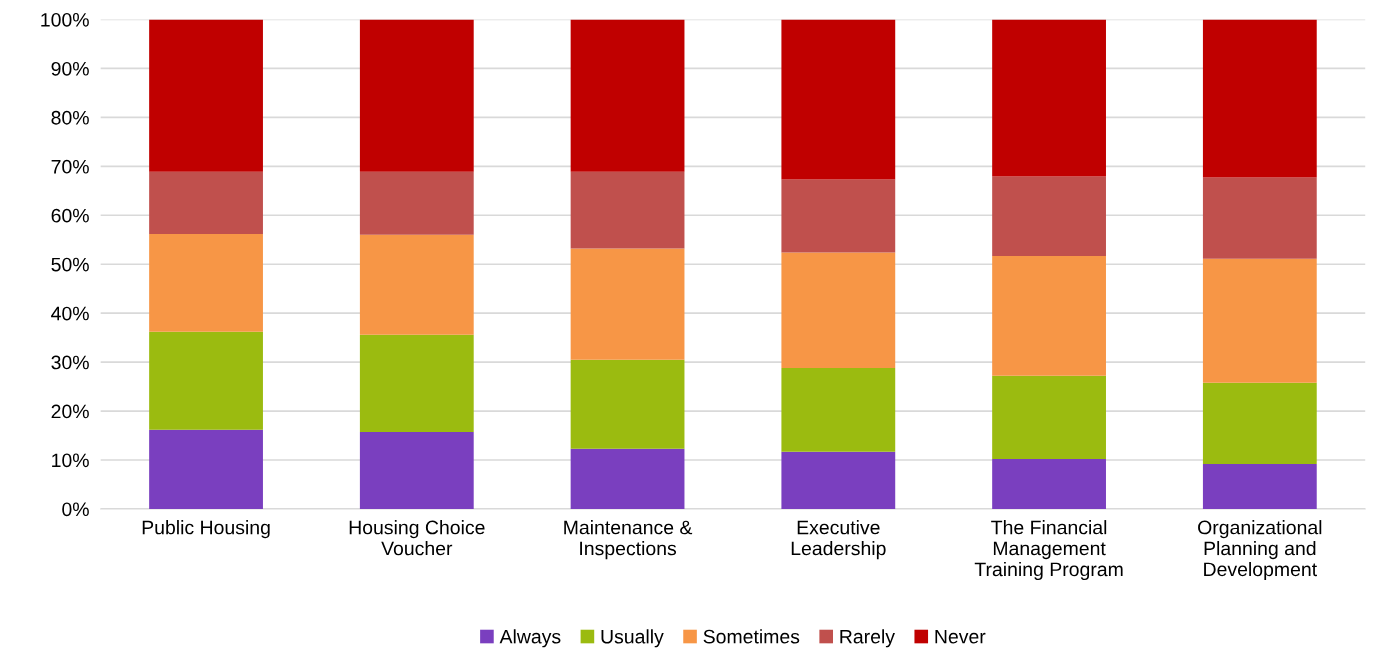  I want to click on x-tick-label: Organizational Planning and Development, so click(1260, 550).